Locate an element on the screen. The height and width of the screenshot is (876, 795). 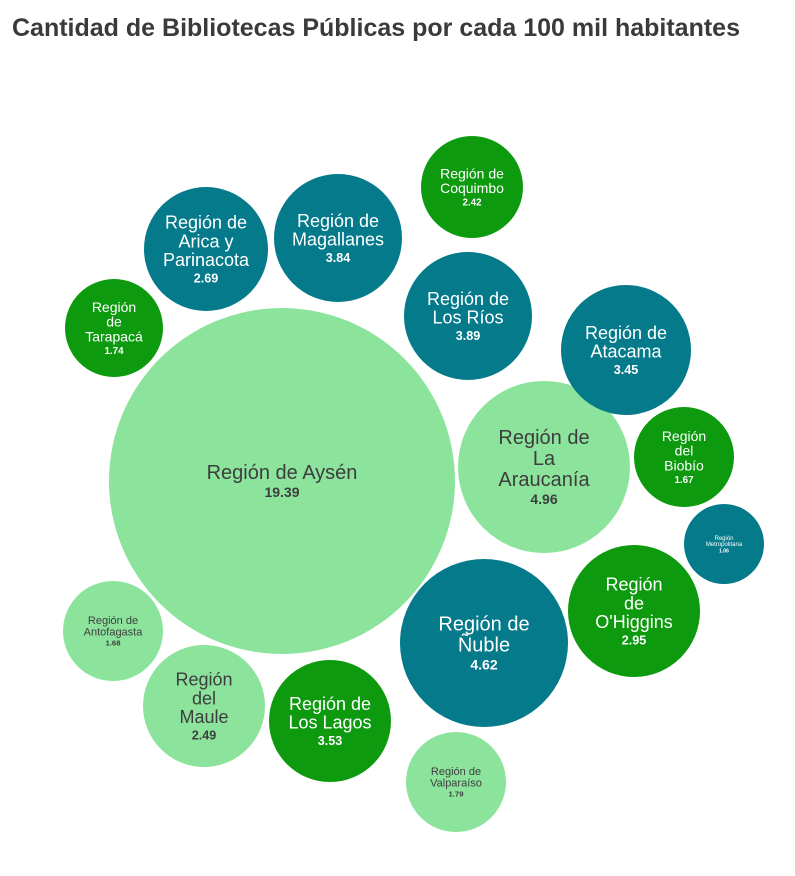
bubble-value-label: 1.67 is located at coordinates (684, 480).